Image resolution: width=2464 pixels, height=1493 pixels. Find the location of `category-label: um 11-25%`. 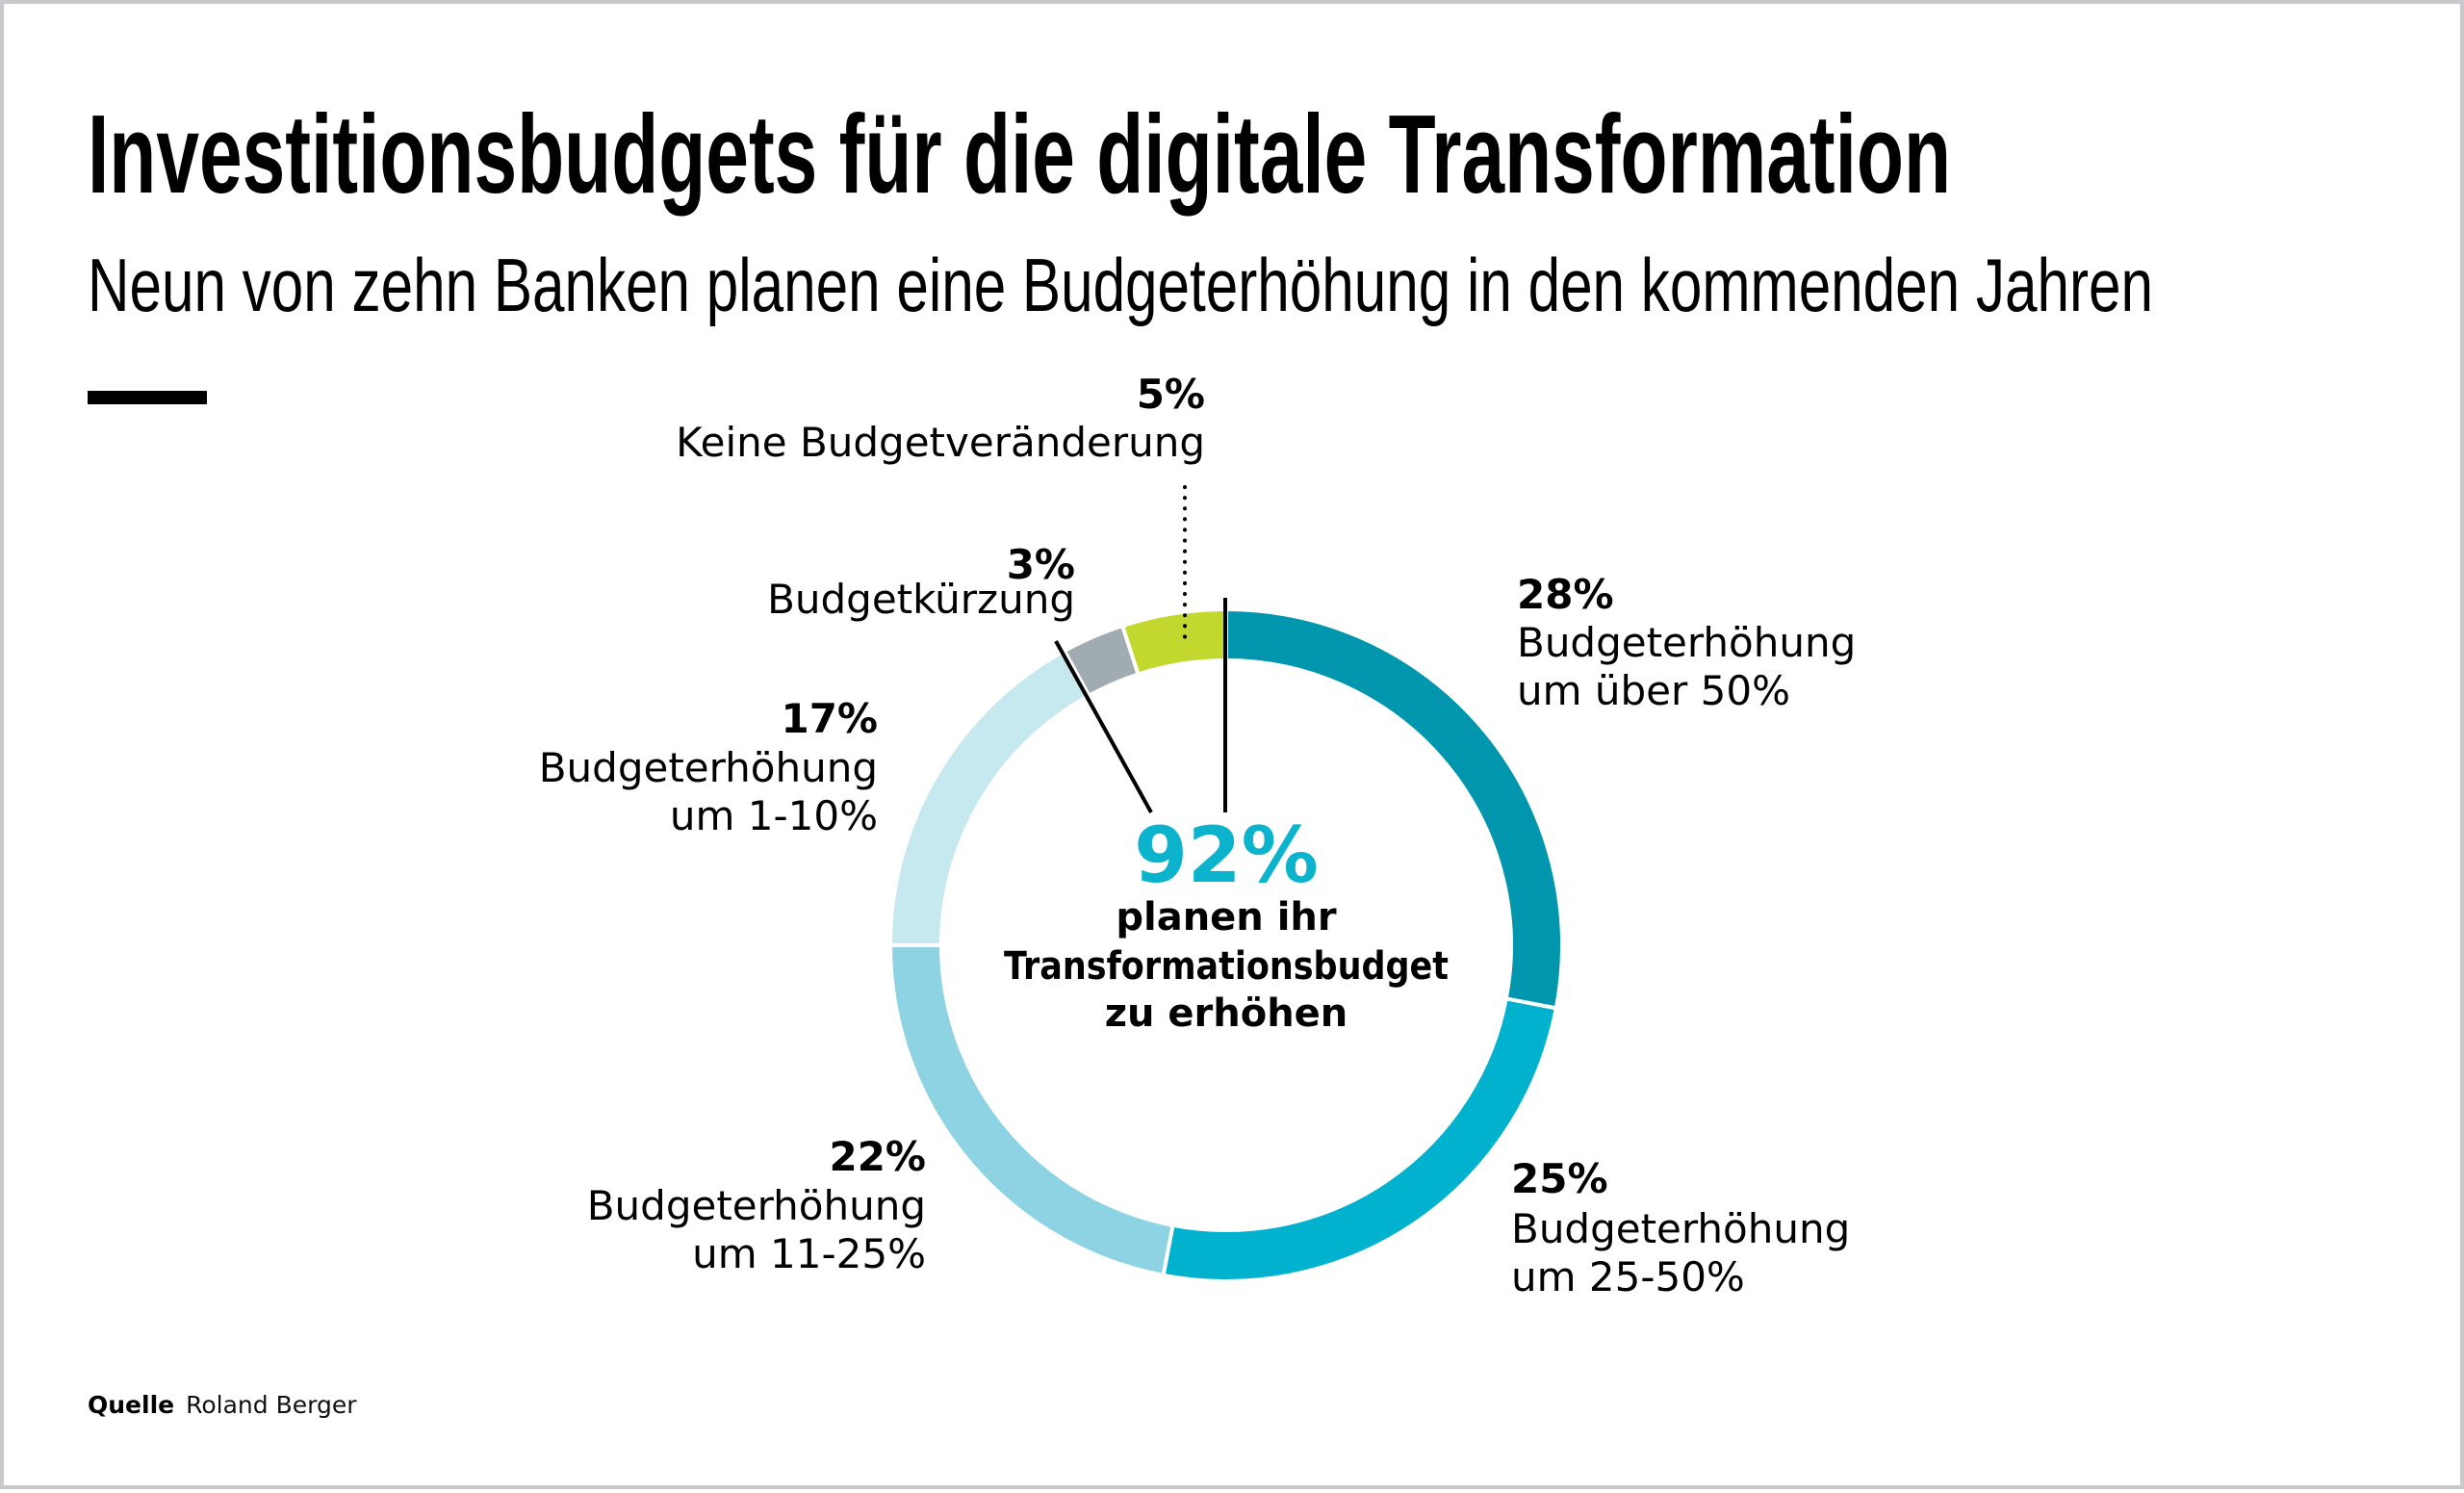

category-label: um 11-25% is located at coordinates (809, 1253).